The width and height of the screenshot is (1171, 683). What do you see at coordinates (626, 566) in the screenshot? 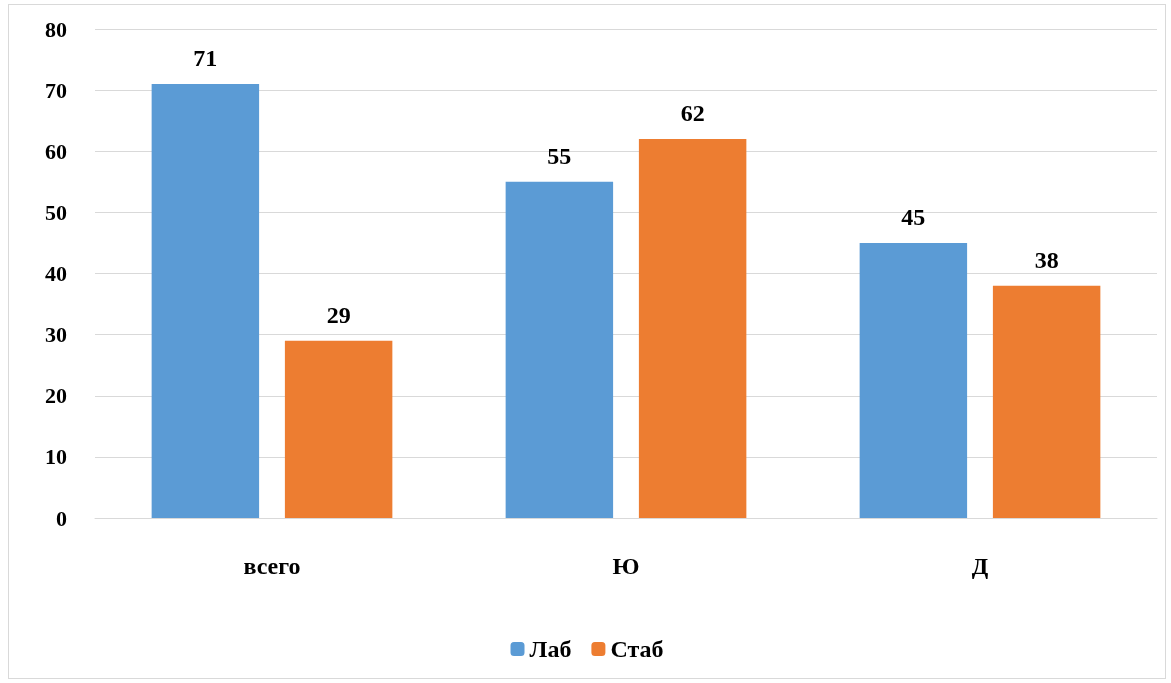
I see `x-tick-label: Ю` at bounding box center [626, 566].